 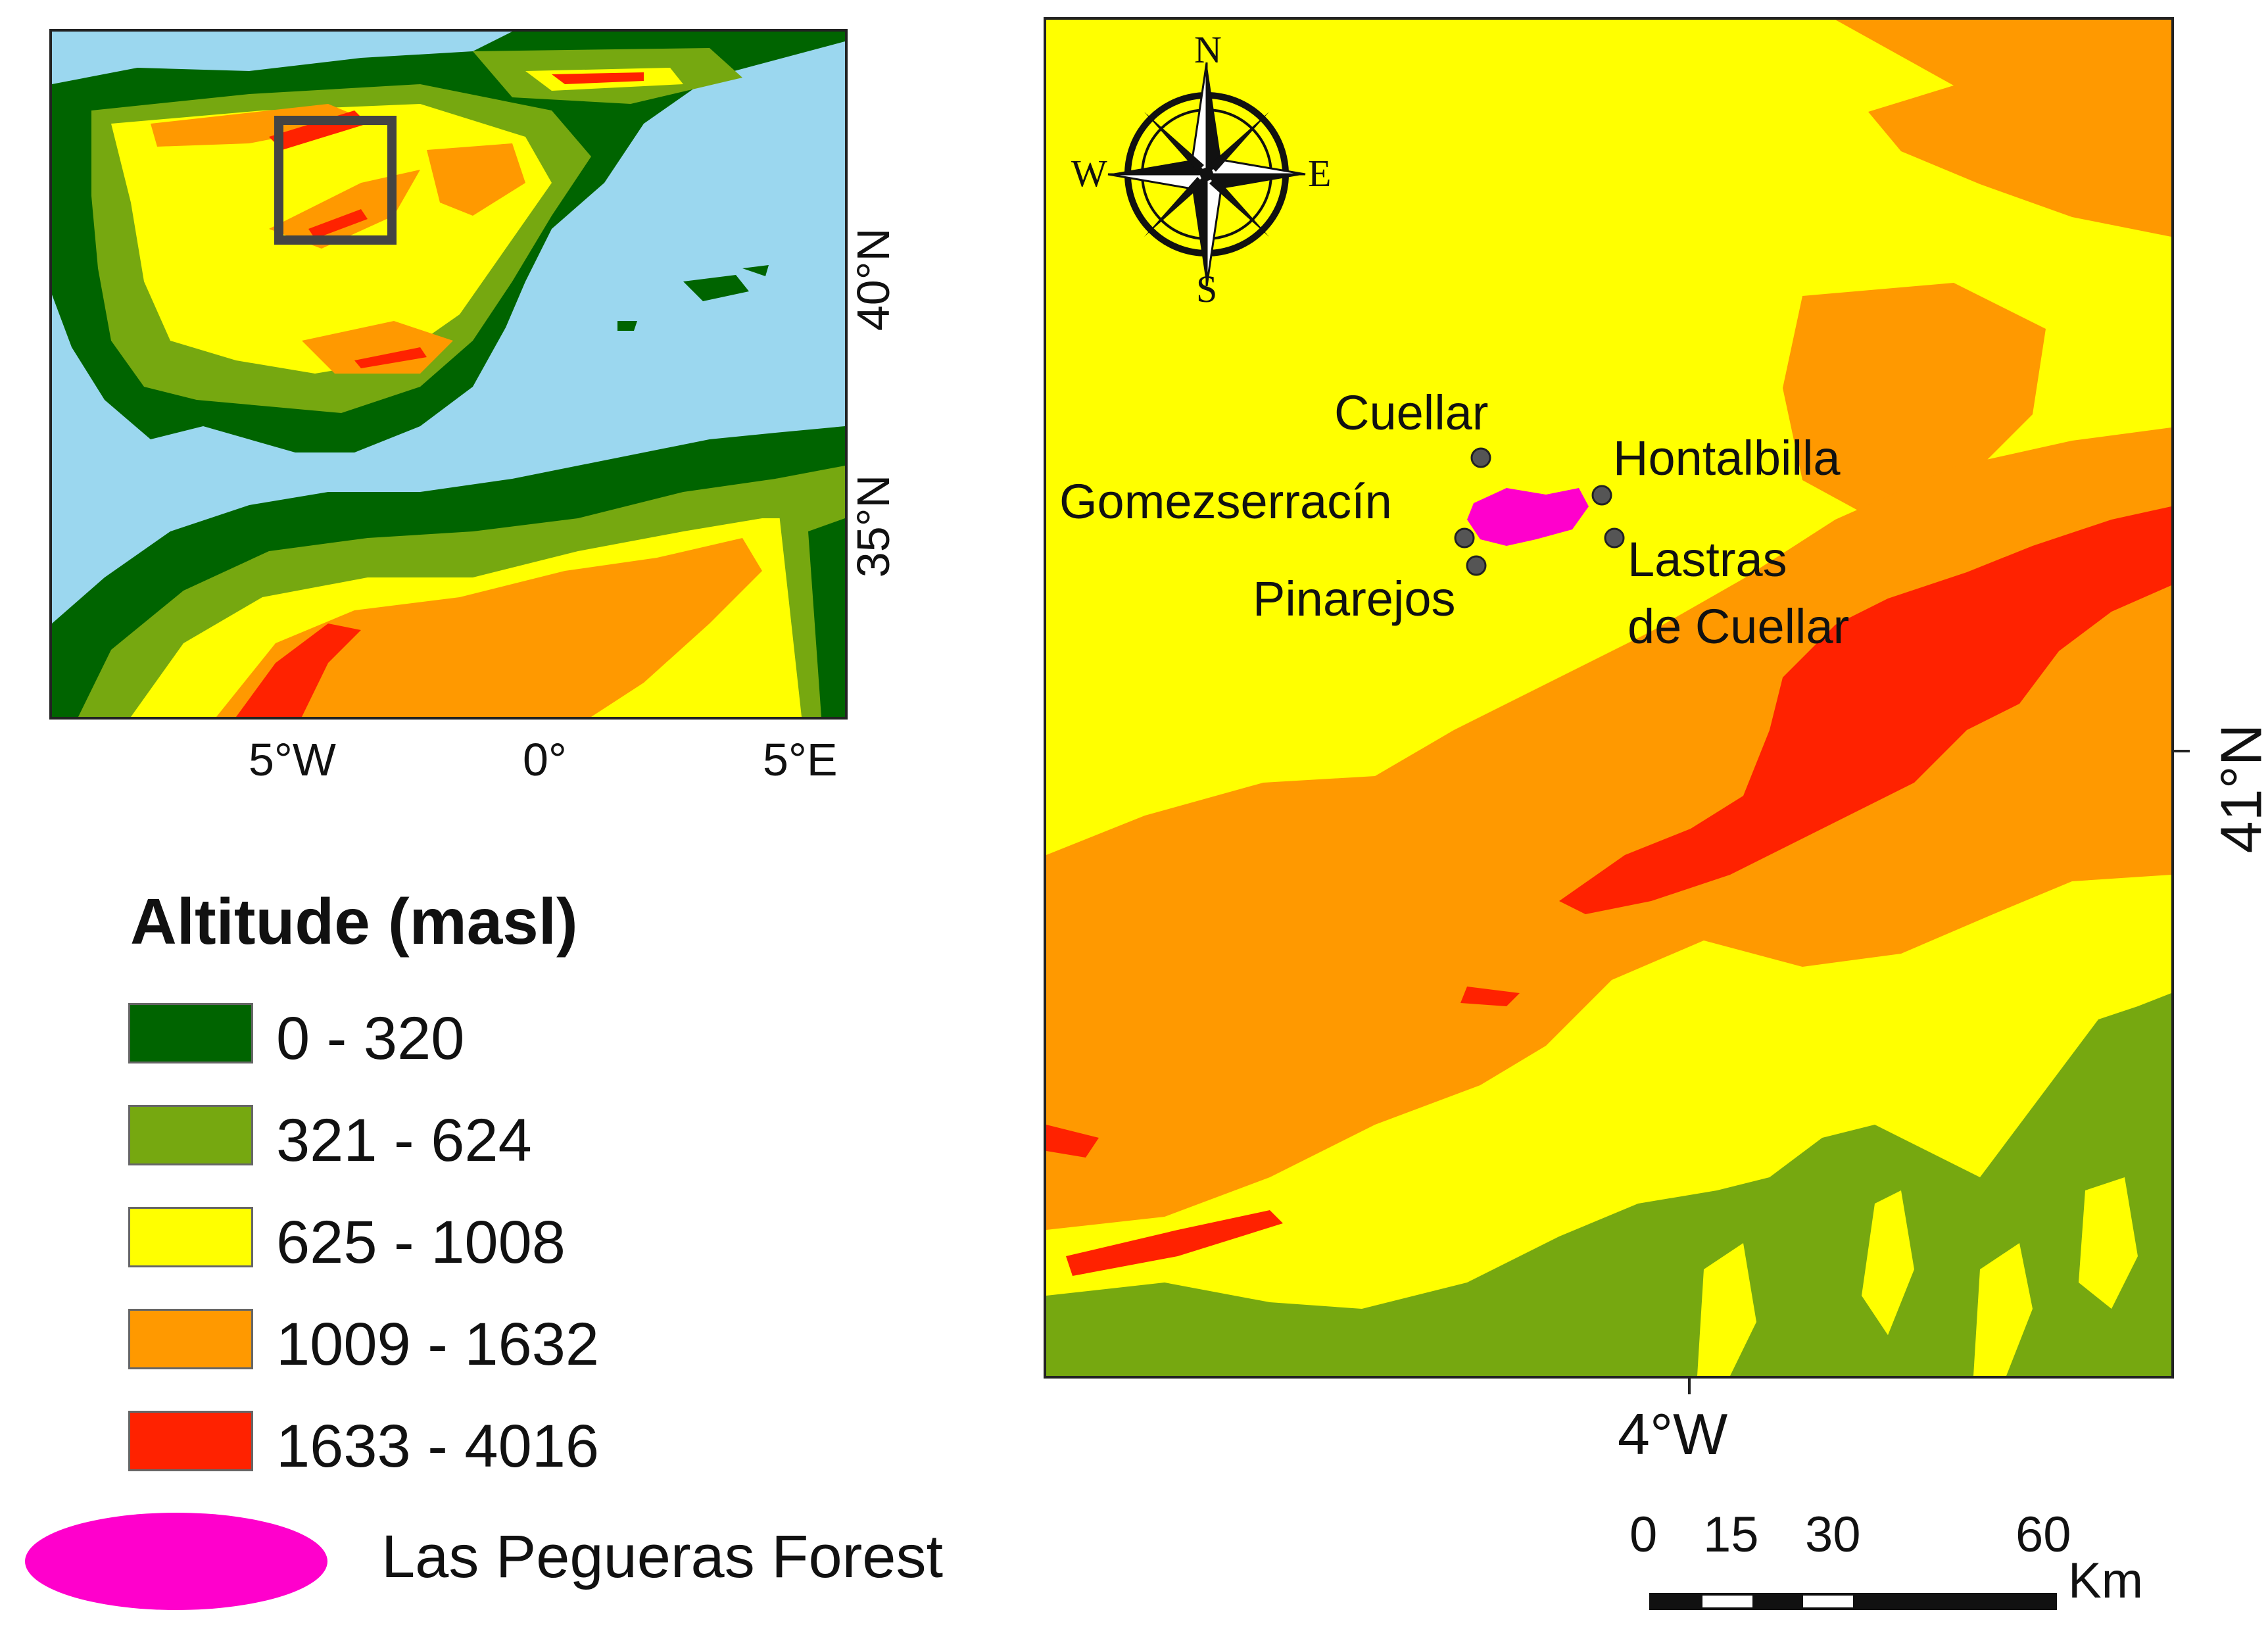 I want to click on compass-letter-w: W, so click(x=1089, y=174).